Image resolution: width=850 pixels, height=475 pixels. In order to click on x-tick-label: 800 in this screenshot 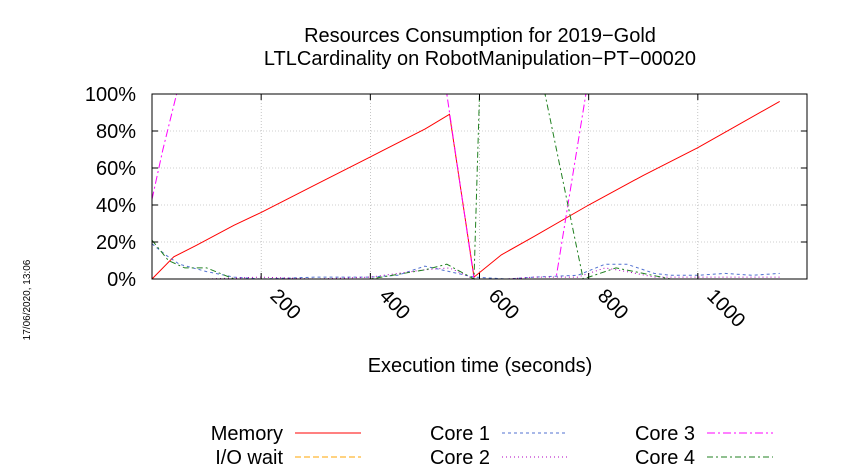, I will do `click(612, 304)`.